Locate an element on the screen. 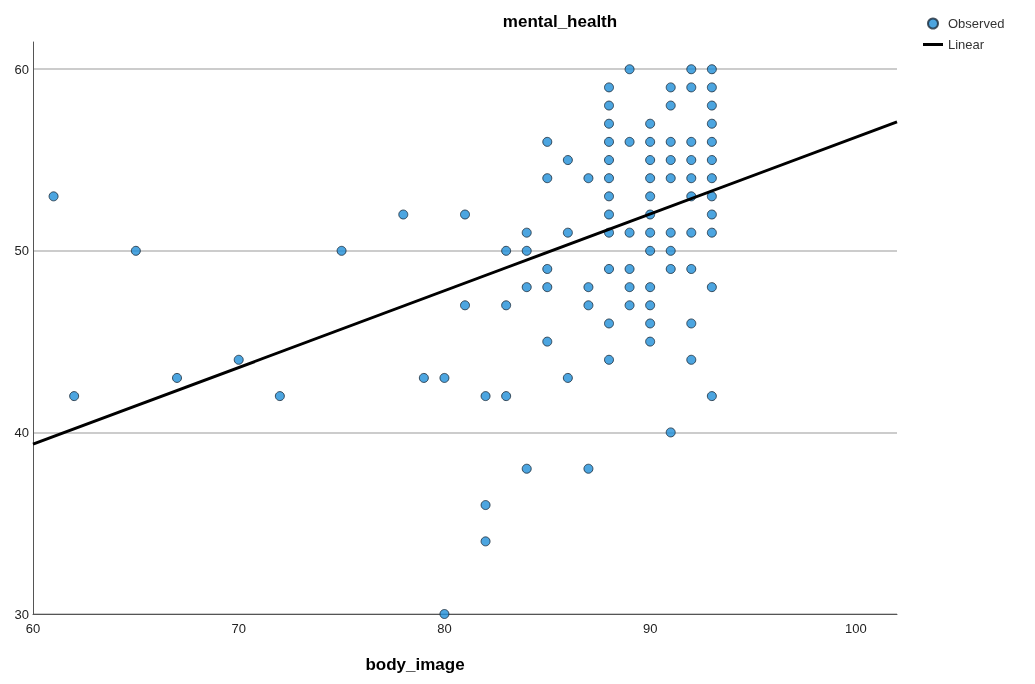  x-tick-label: 70 is located at coordinates (238, 628).